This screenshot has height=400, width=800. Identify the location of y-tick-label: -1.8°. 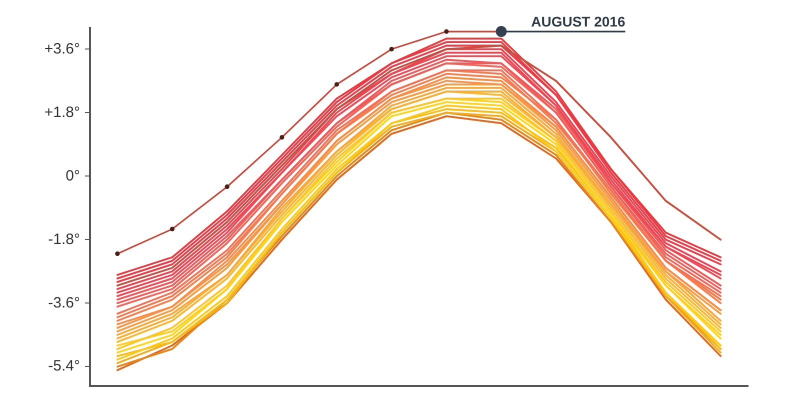
(64, 239).